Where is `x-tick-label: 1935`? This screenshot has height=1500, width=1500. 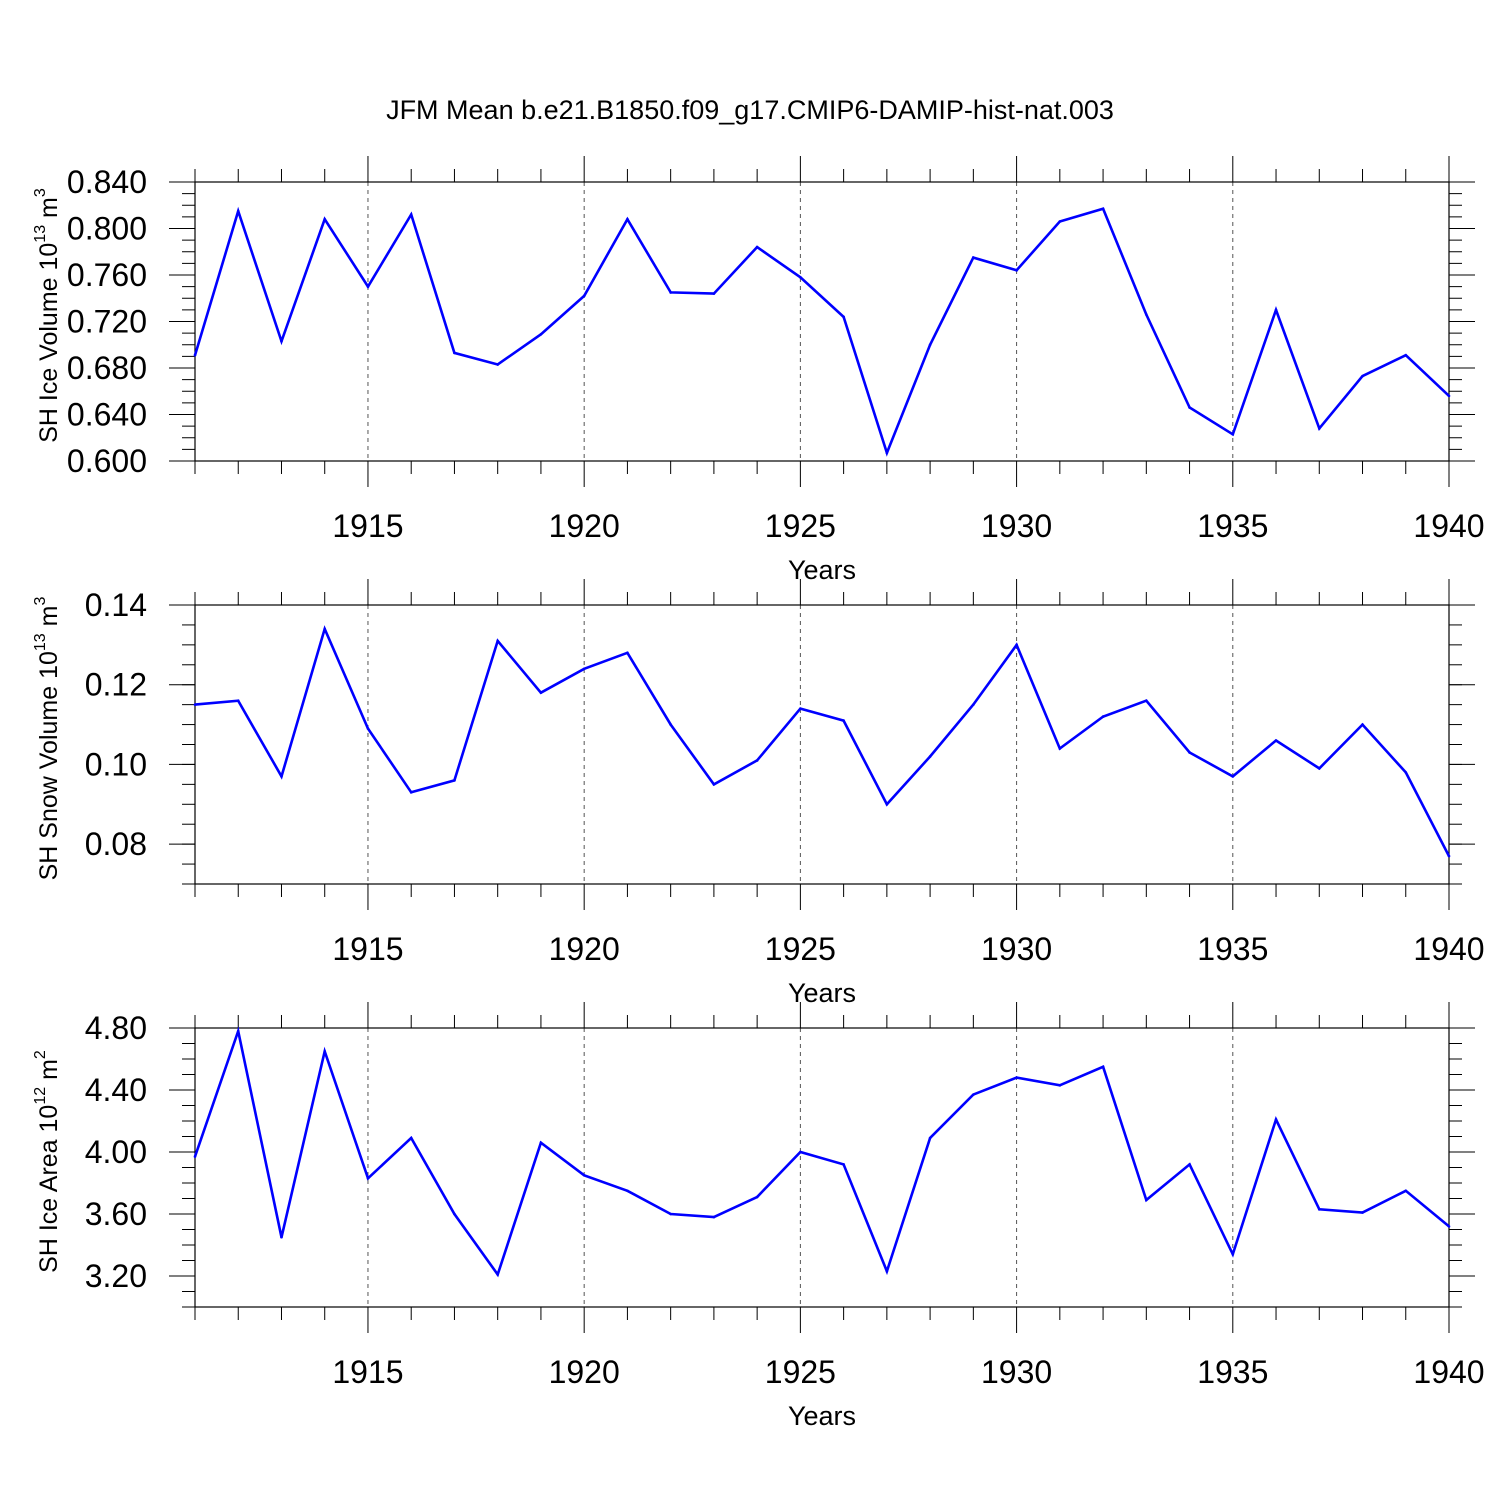
x-tick-label: 1935 is located at coordinates (1232, 526).